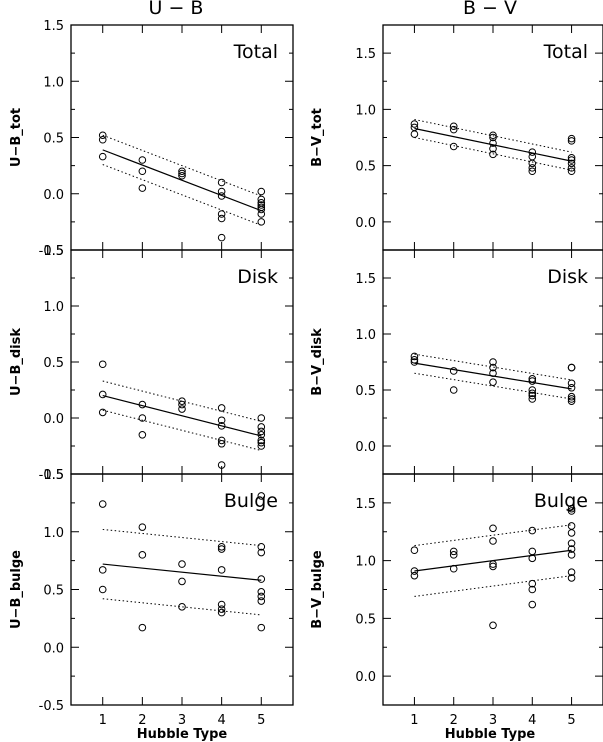 This screenshot has height=742, width=603. Describe the element at coordinates (16, 589) in the screenshot. I see `y-axis-label: U−B_bulge` at that location.